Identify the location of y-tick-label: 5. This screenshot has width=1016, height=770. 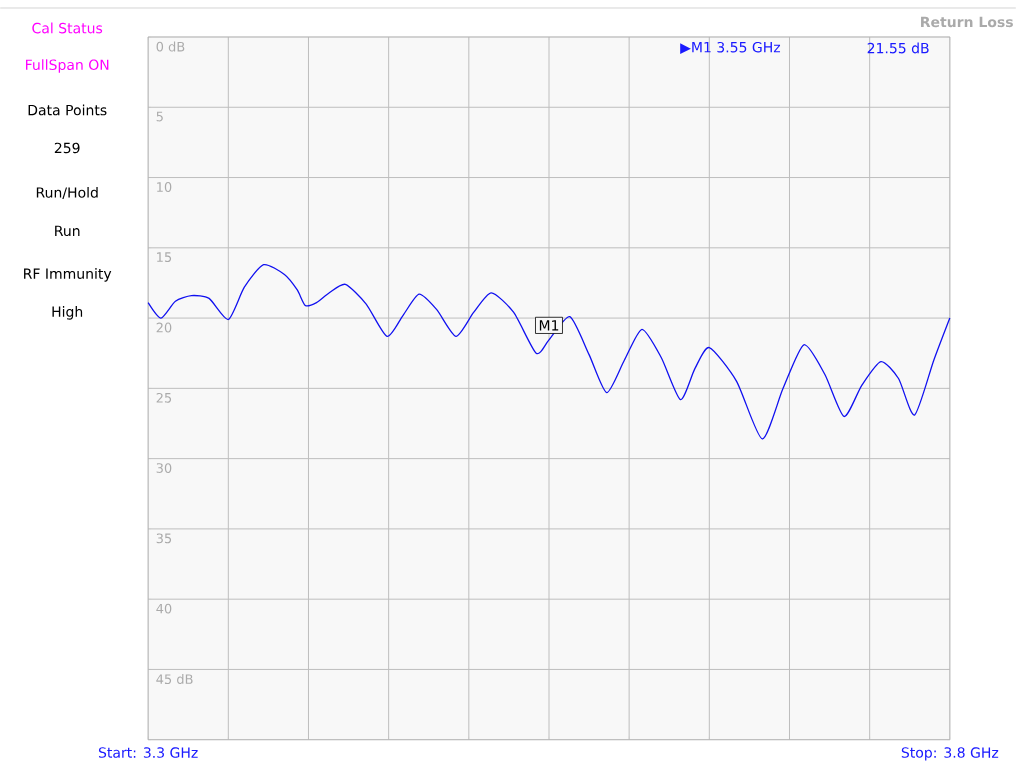
(159, 116).